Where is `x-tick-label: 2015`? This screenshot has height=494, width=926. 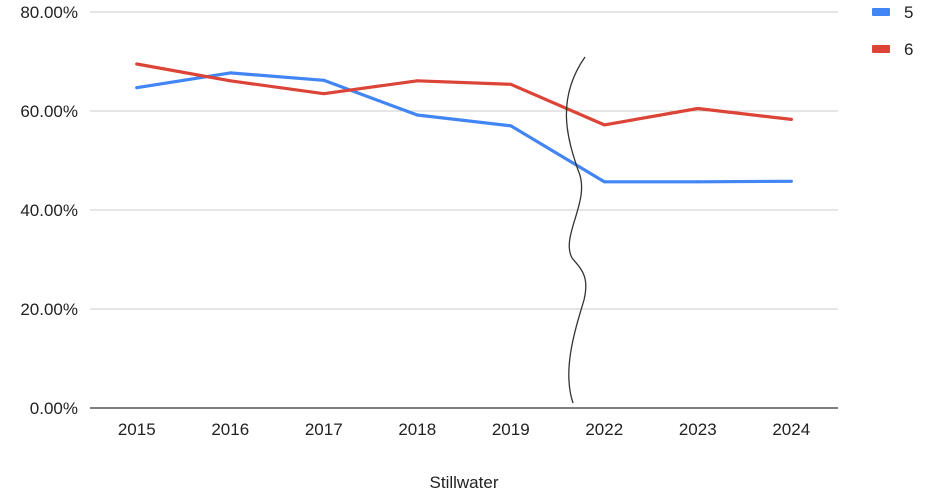 x-tick-label: 2015 is located at coordinates (137, 429).